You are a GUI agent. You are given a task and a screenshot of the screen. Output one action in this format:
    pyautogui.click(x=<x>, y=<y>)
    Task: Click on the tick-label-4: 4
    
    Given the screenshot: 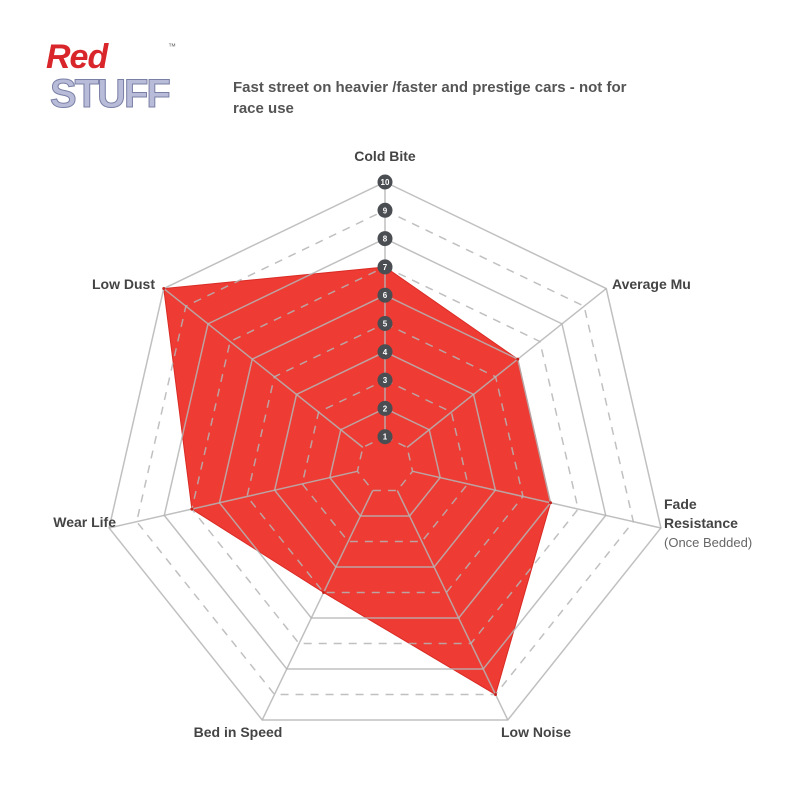 What is the action you would take?
    pyautogui.click(x=385, y=352)
    